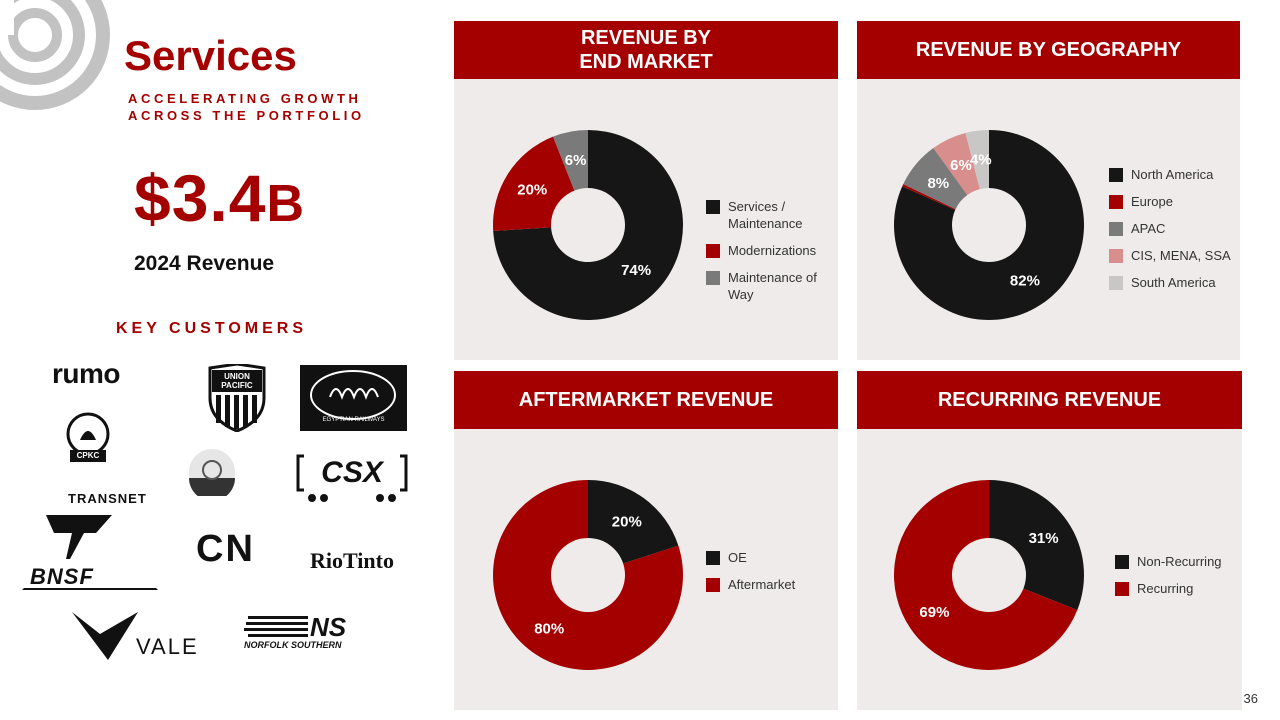 This screenshot has height=720, width=1280. I want to click on legend-label: South America, so click(1173, 282).